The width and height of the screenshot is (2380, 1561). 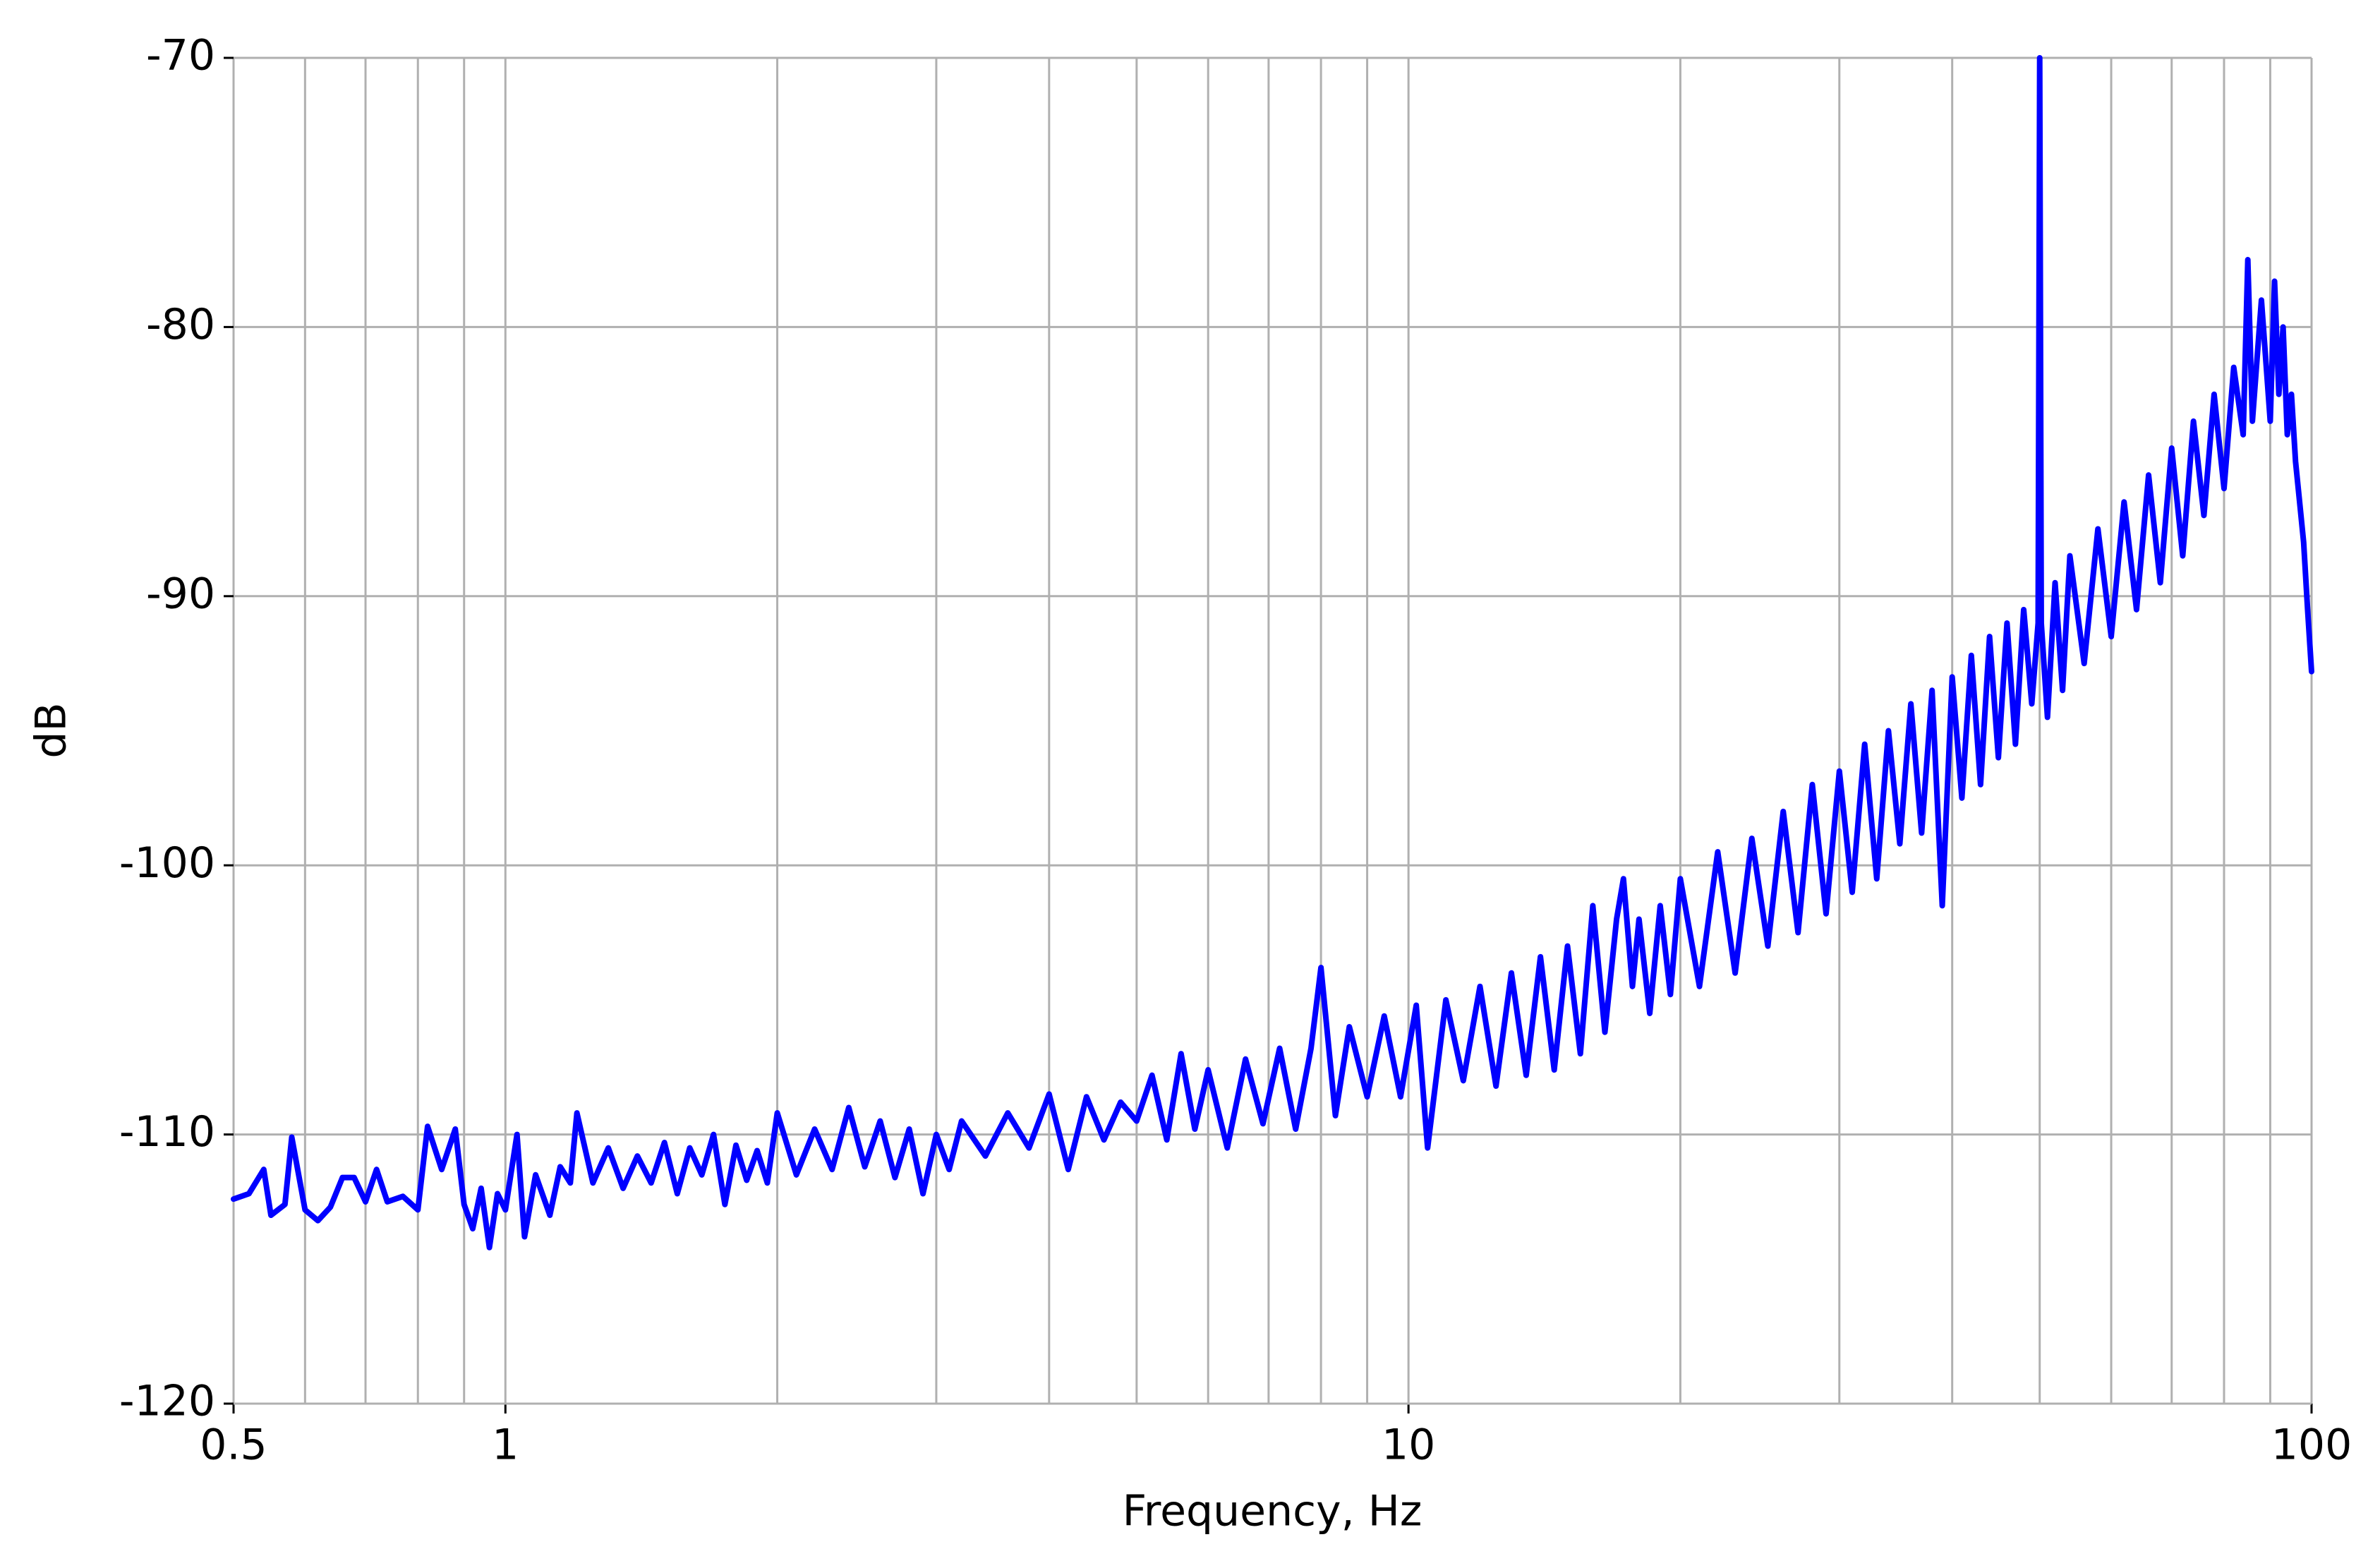 What do you see at coordinates (2312, 1446) in the screenshot?
I see `x-tick-label: 100` at bounding box center [2312, 1446].